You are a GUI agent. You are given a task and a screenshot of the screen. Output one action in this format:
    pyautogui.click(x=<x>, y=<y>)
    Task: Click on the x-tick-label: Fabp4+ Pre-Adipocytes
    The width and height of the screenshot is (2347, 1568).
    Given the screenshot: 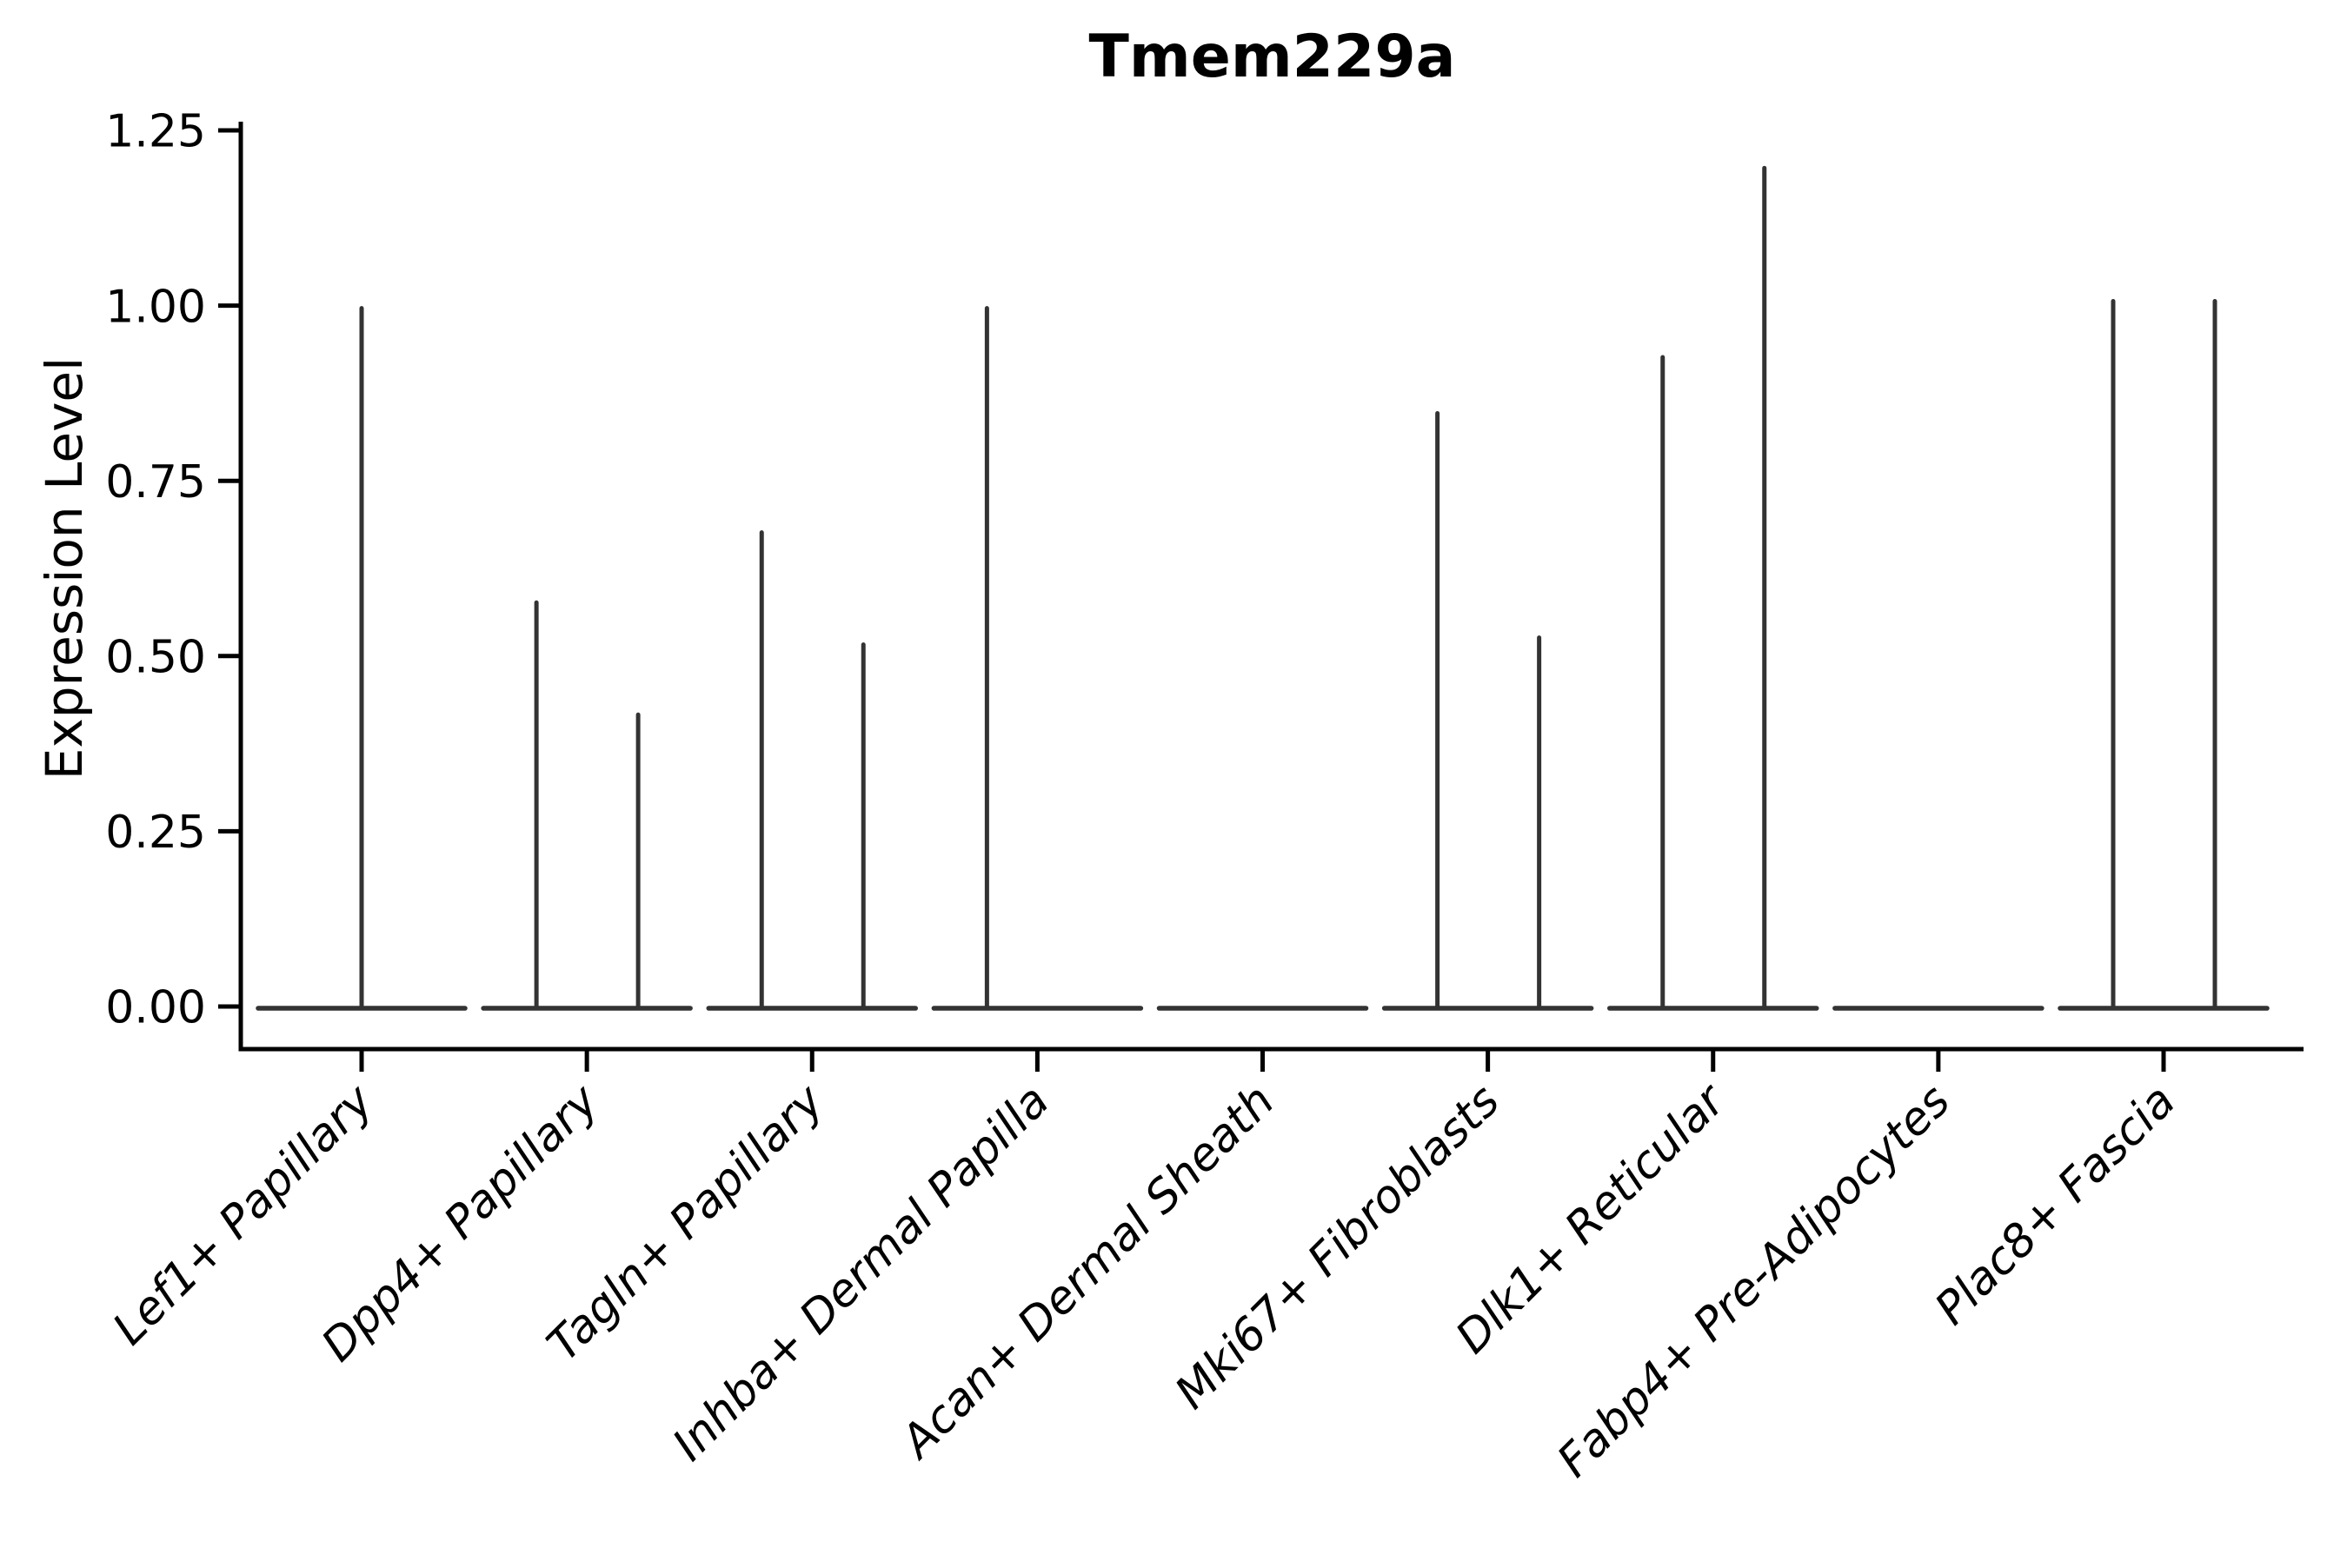 What is the action you would take?
    pyautogui.click(x=1753, y=1281)
    